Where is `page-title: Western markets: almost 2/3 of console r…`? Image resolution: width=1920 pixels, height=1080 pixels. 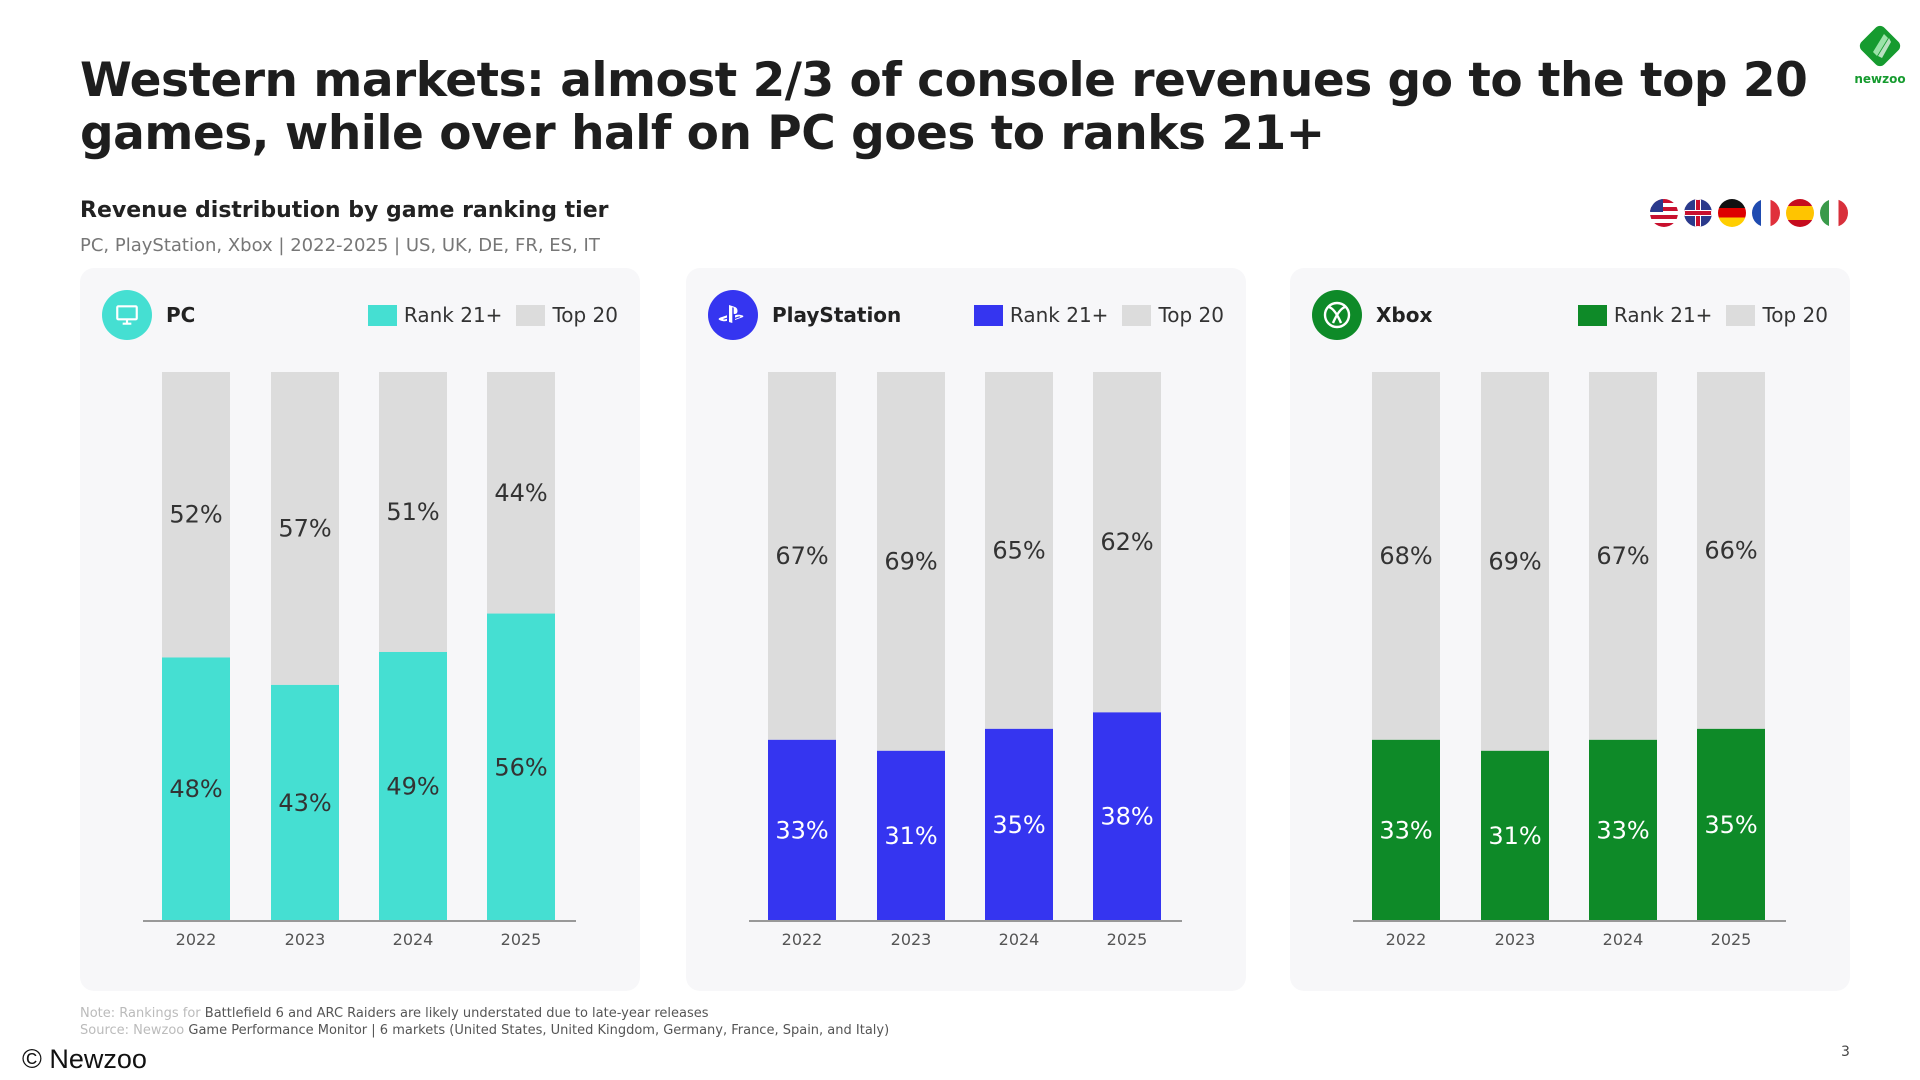 page-title: Western markets: almost 2/3 of console r… is located at coordinates (944, 107).